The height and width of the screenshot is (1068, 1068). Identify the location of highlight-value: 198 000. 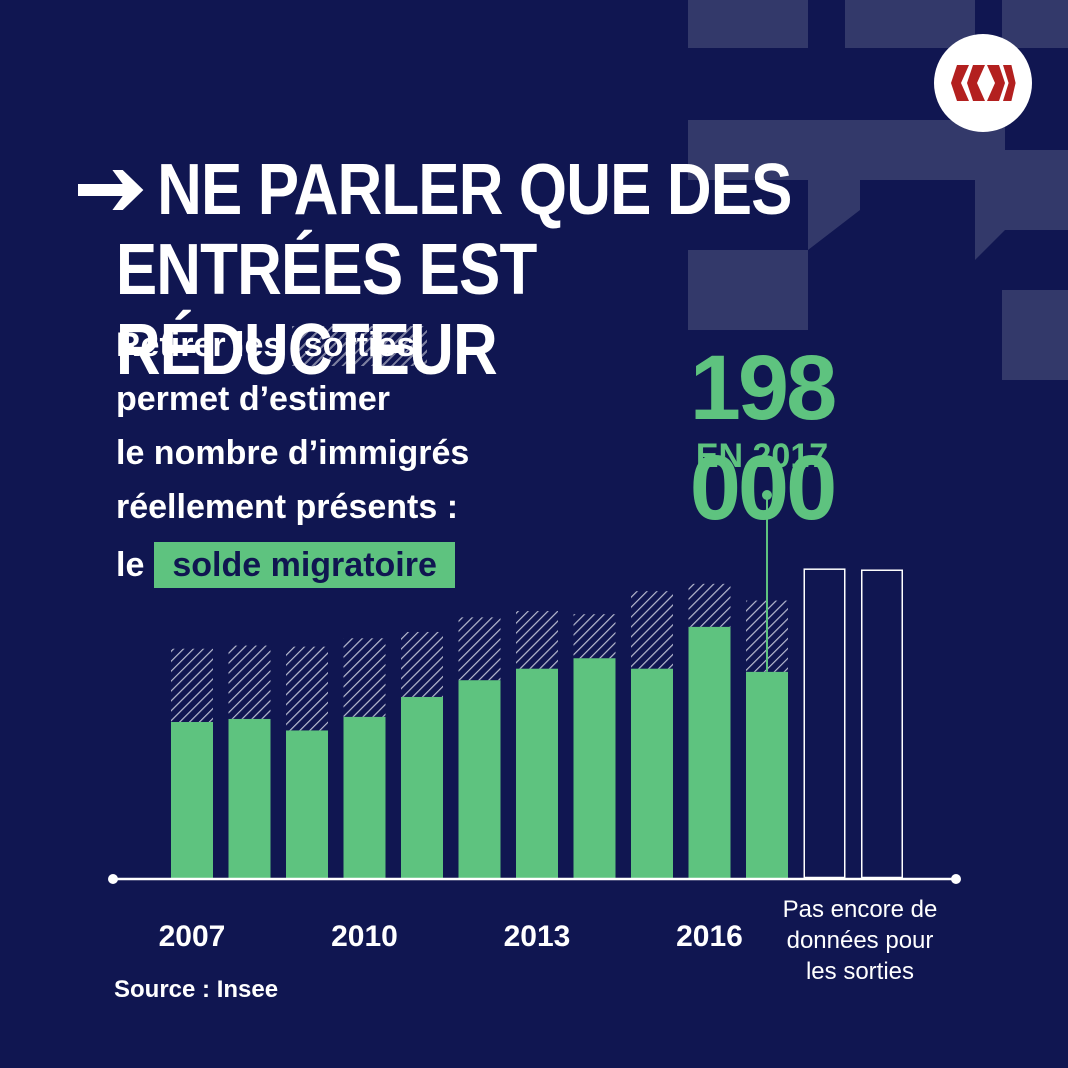
(763, 438).